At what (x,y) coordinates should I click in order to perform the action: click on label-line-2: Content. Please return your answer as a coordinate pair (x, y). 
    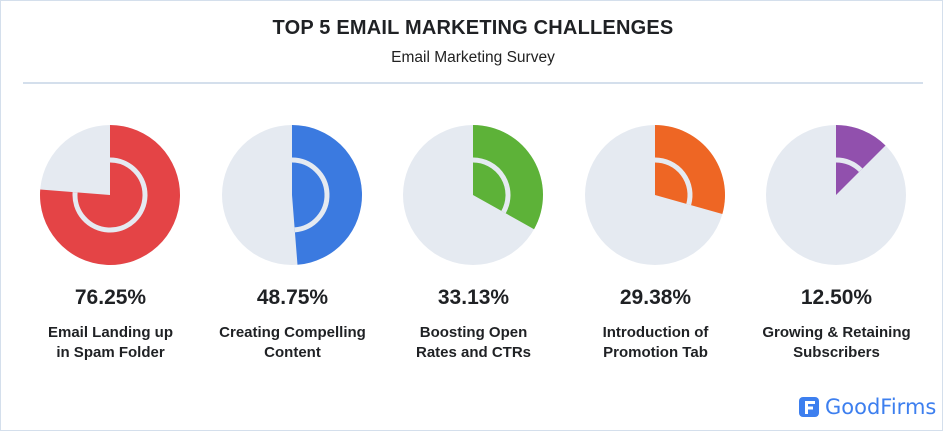
    Looking at the image, I should click on (292, 352).